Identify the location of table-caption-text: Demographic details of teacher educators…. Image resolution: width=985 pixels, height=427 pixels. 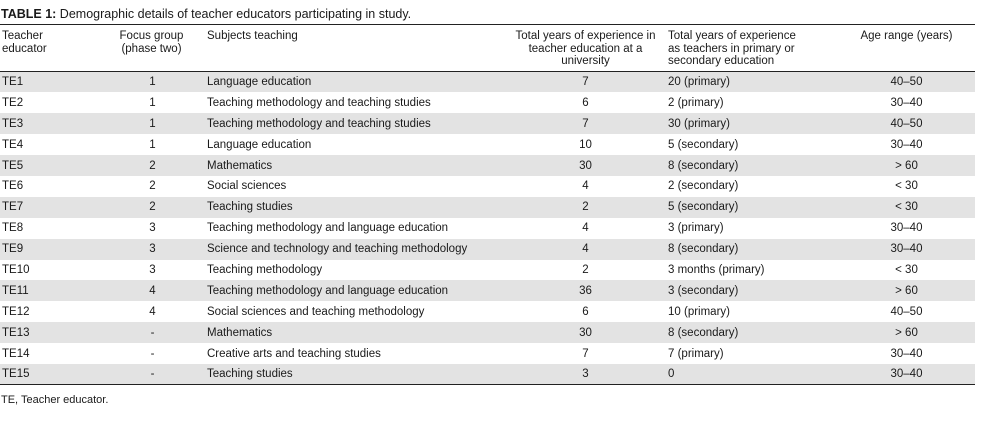
(234, 14).